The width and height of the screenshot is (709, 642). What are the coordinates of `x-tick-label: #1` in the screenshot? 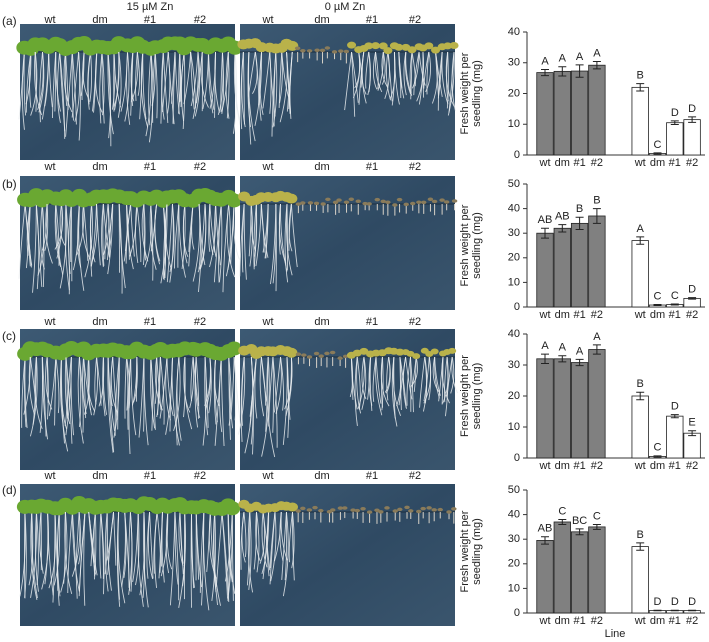 It's located at (579, 621).